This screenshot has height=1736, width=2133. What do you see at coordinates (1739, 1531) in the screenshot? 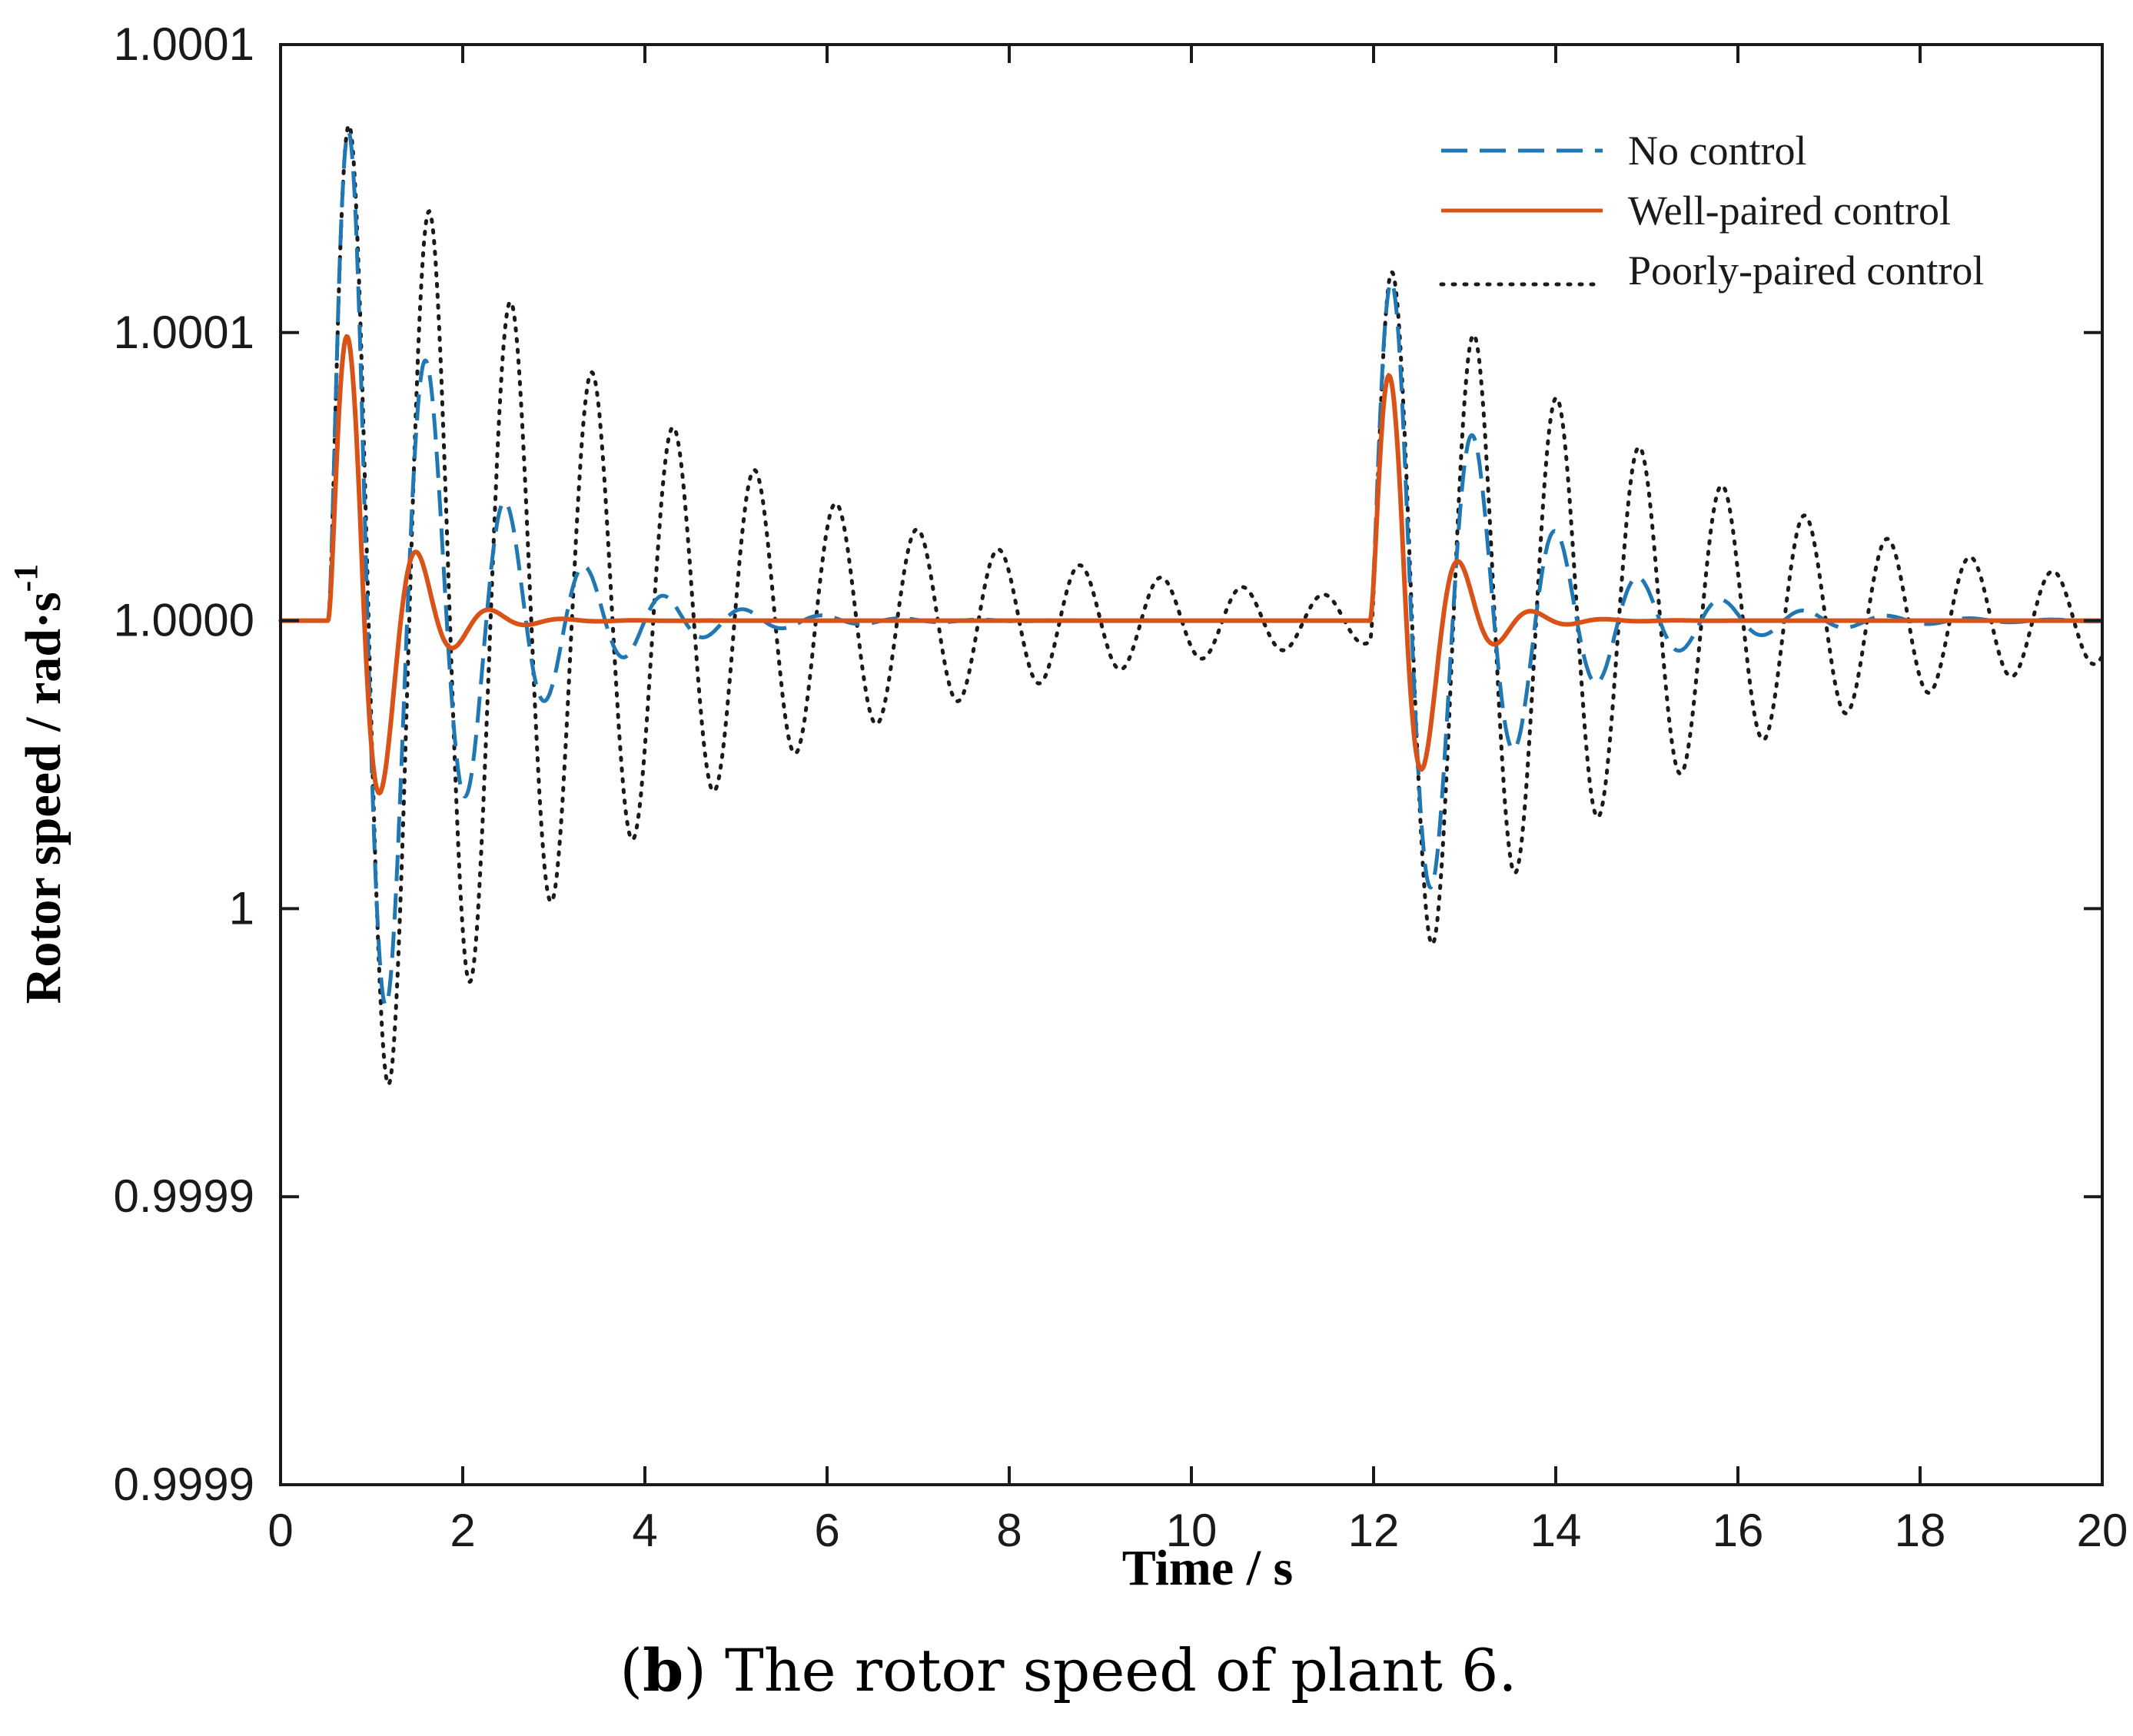
I see `x-tick-label: 16` at bounding box center [1739, 1531].